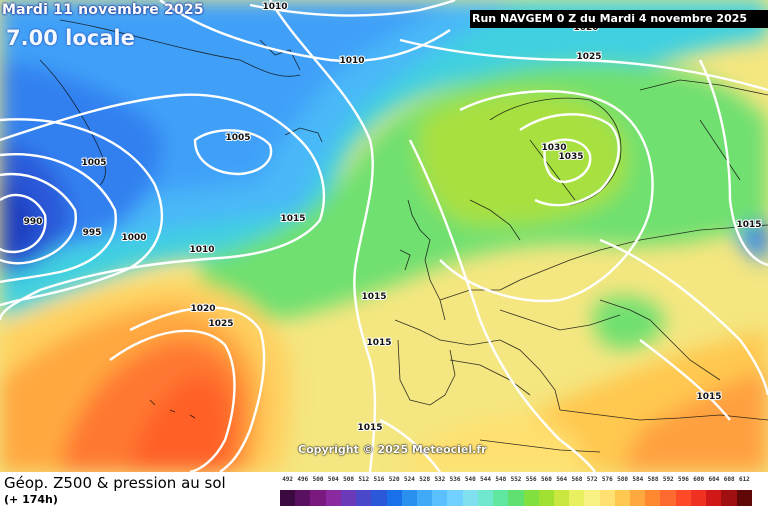  Describe the element at coordinates (115, 483) in the screenshot. I see `parameter-title: Géop. Z500 & pression au sol` at that location.